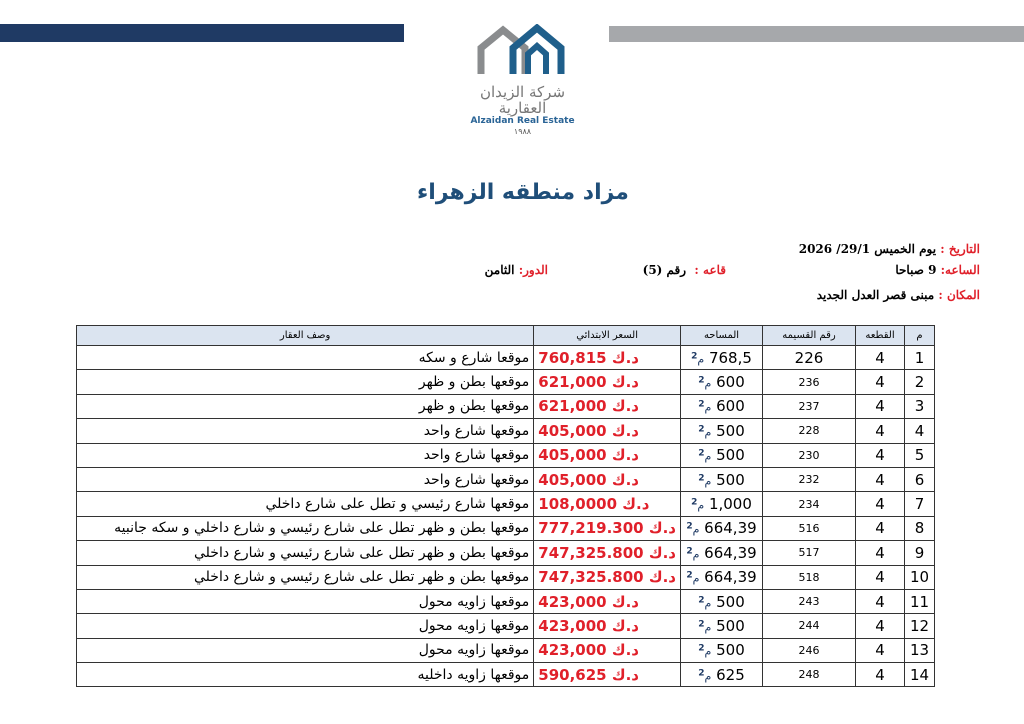 The height and width of the screenshot is (724, 1024). Describe the element at coordinates (916, 270) in the screenshot. I see `time-value: 9 صباحا` at that location.